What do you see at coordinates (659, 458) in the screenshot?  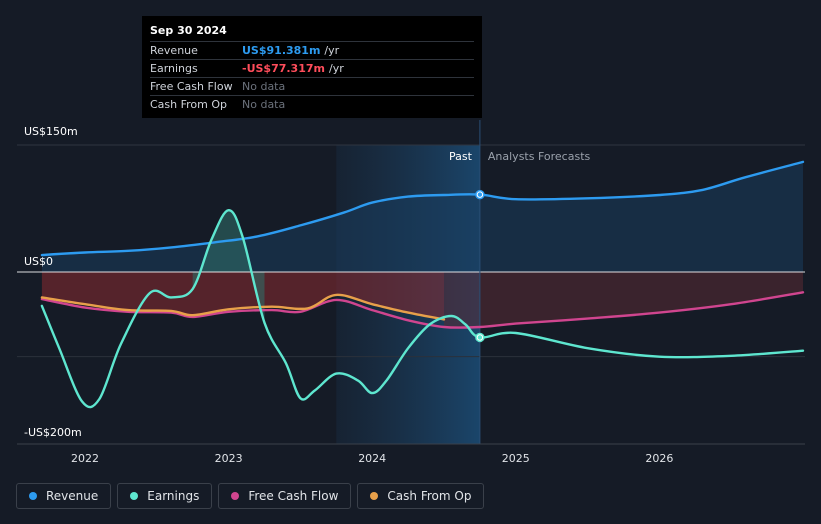 I see `x-tick-label: 2026` at bounding box center [659, 458].